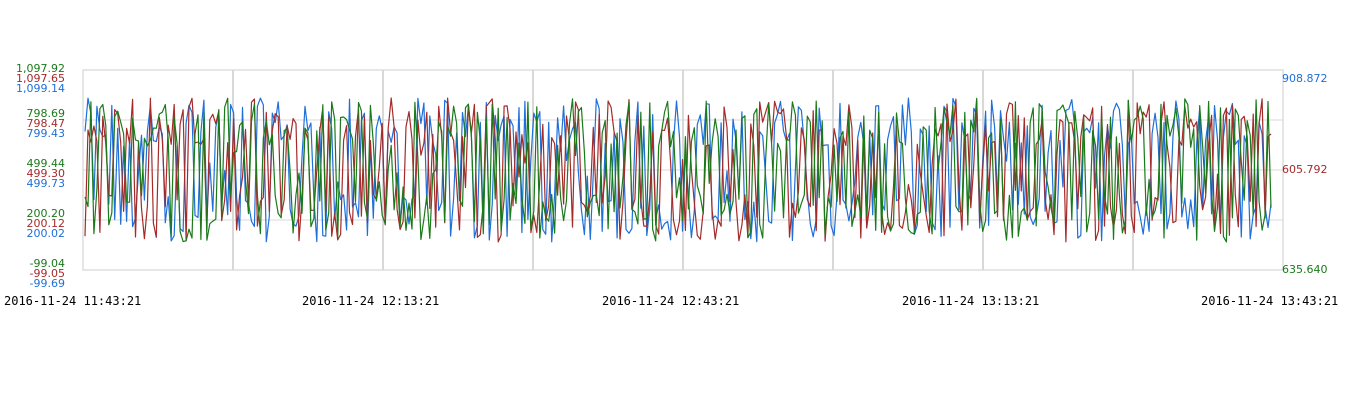 This screenshot has width=1366, height=400. I want to click on left-tick-label: 1,097.92, so click(40, 68).